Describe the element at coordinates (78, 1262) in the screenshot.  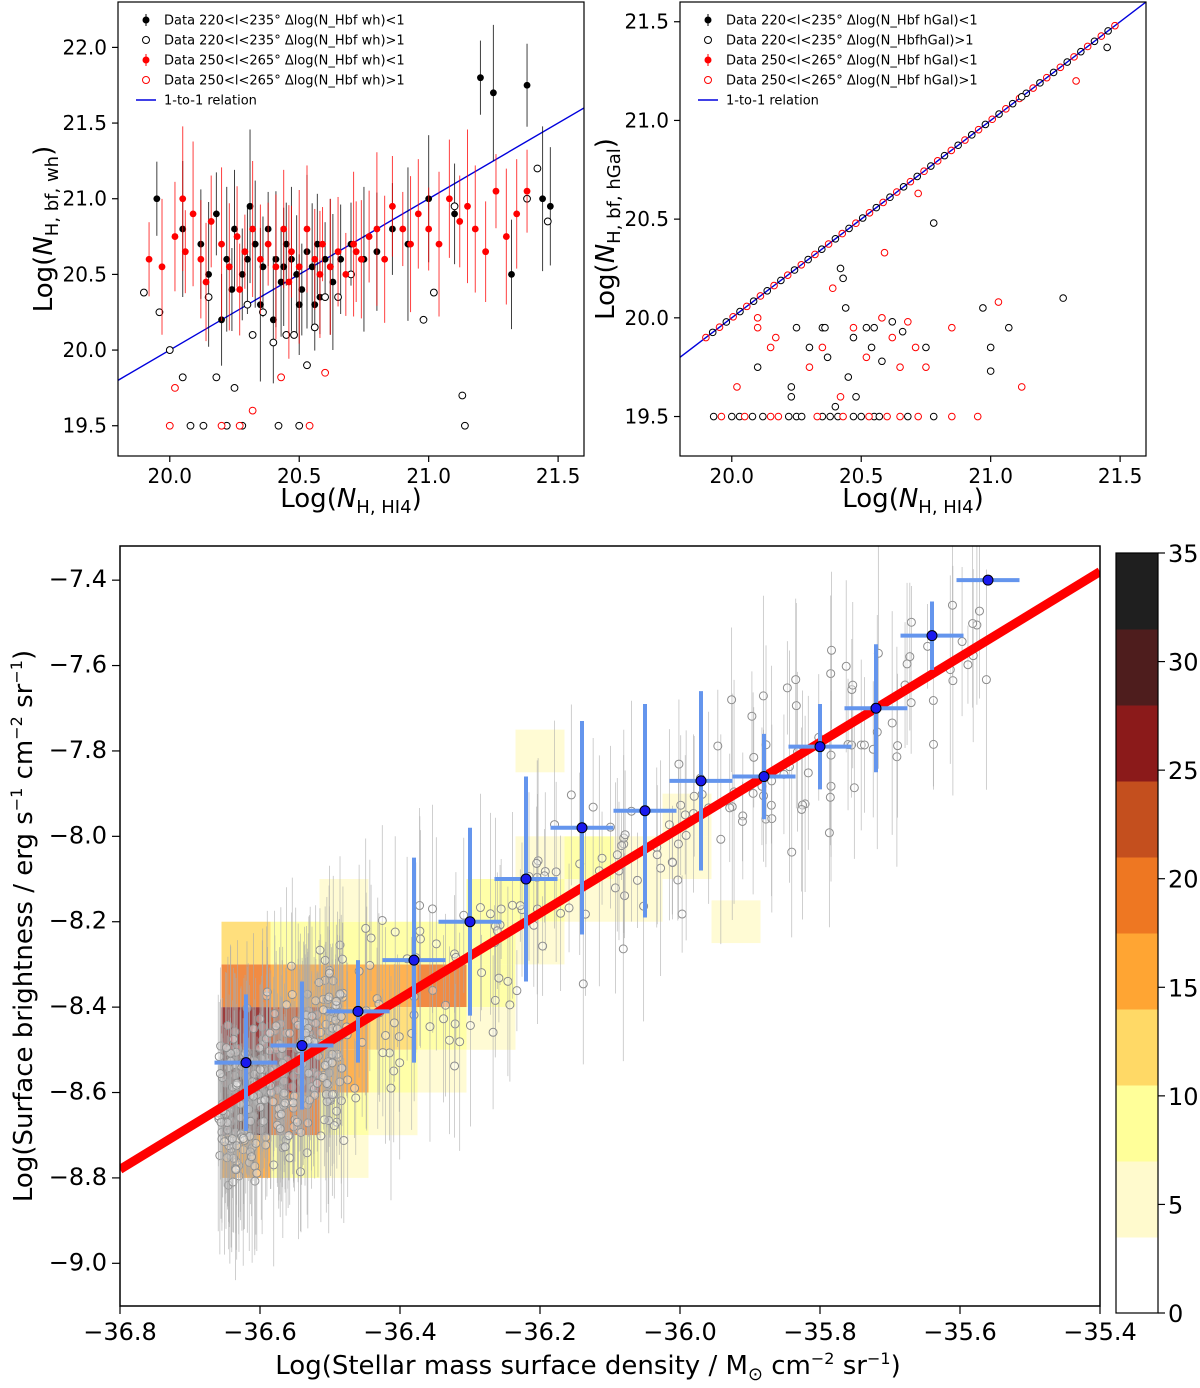
I see `y-tick-label: −9.0` at that location.